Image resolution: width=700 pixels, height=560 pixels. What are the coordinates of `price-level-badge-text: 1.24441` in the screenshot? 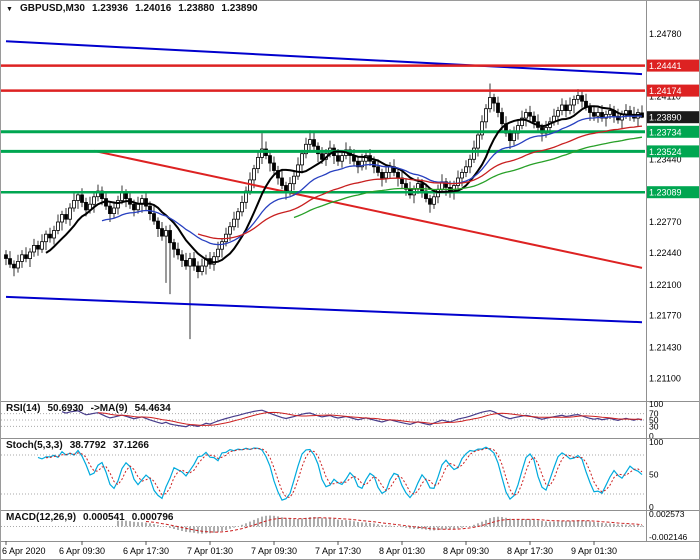 It's located at (665, 66).